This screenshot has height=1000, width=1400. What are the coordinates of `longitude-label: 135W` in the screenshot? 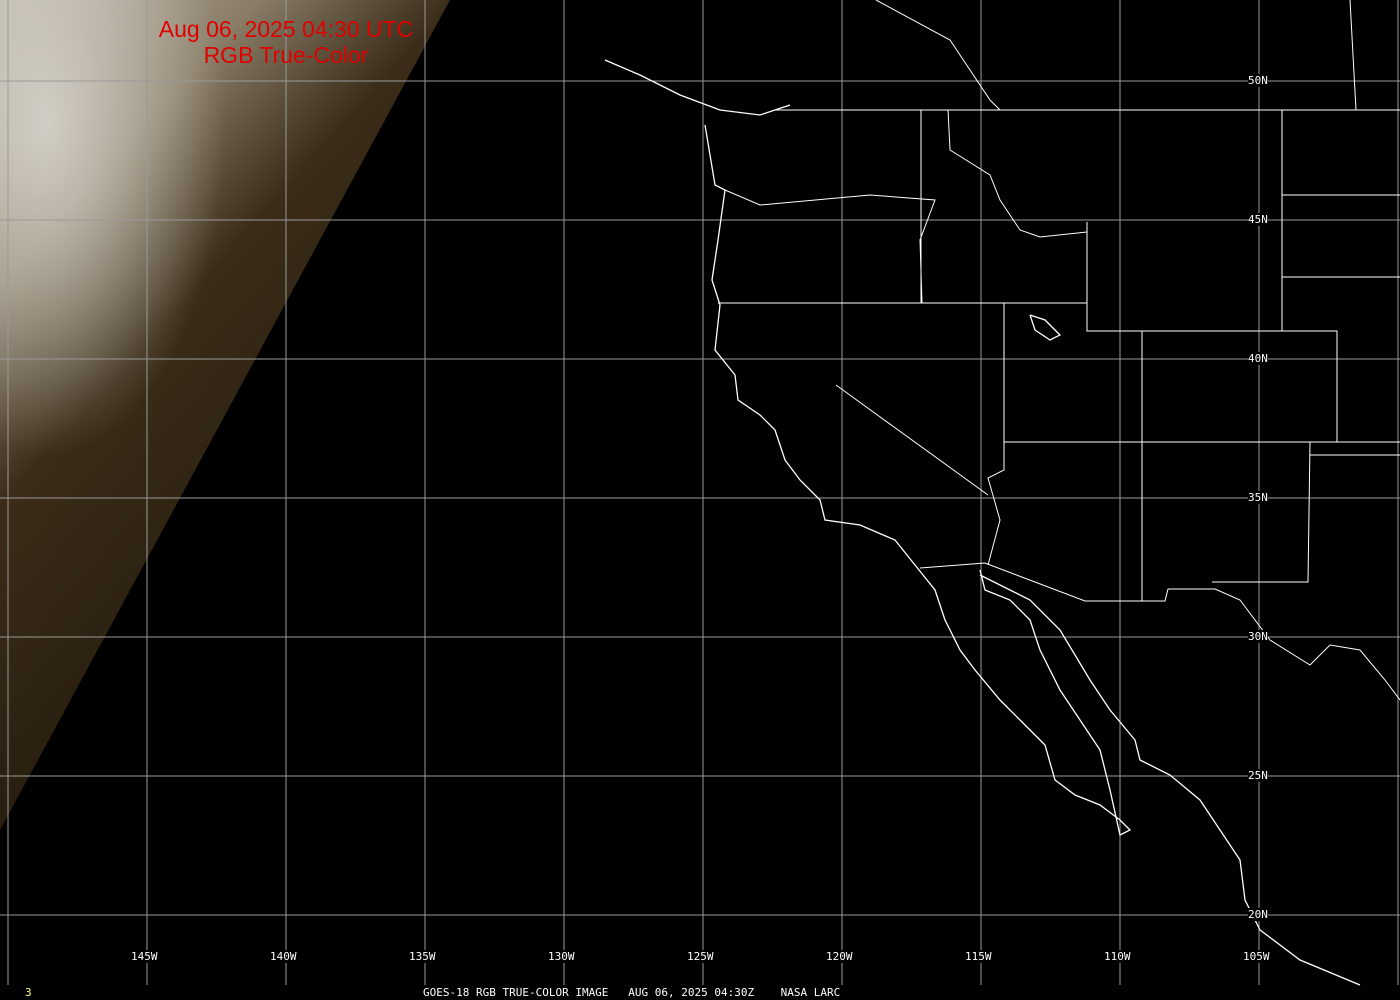 It's located at (422, 956).